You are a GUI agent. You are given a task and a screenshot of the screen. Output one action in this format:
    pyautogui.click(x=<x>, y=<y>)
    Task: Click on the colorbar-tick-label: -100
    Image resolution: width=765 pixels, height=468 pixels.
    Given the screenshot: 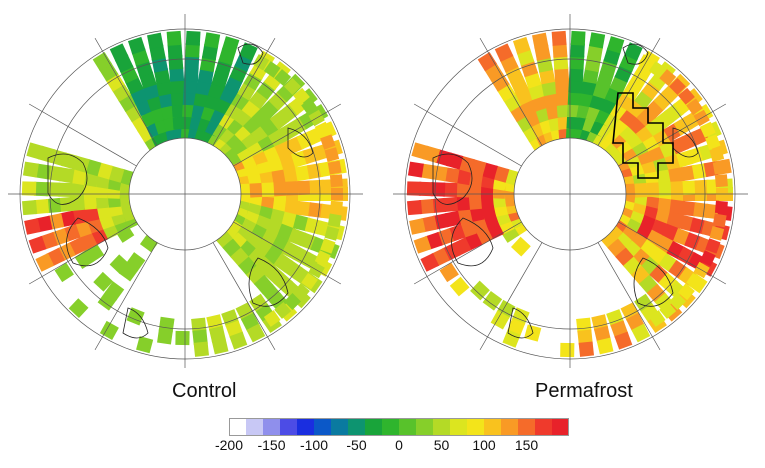 What is the action you would take?
    pyautogui.click(x=314, y=445)
    